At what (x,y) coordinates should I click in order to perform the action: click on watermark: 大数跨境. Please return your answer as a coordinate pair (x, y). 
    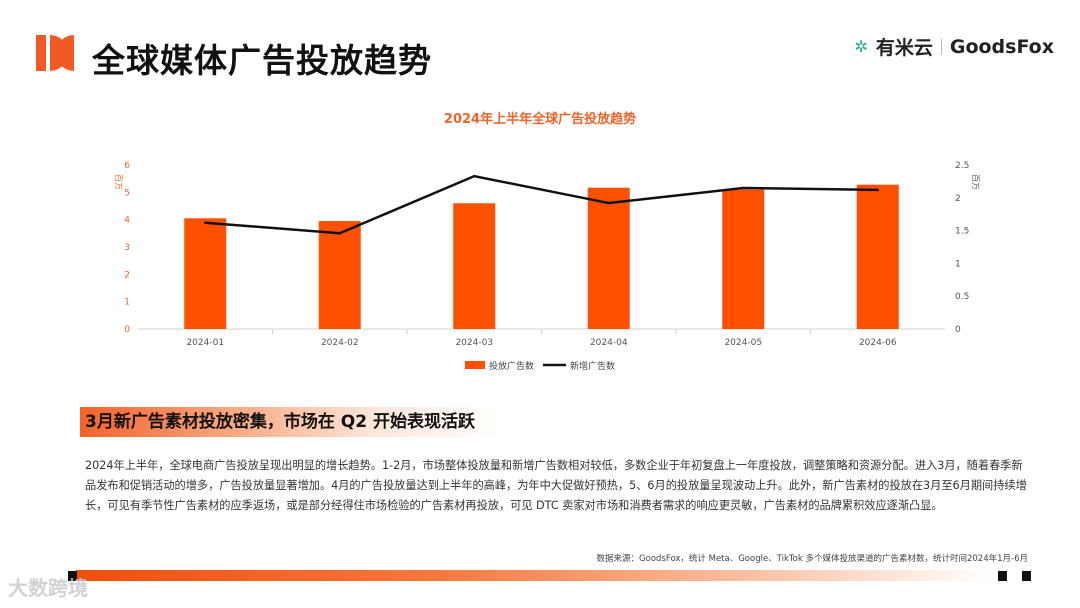
    Looking at the image, I should click on (48, 588).